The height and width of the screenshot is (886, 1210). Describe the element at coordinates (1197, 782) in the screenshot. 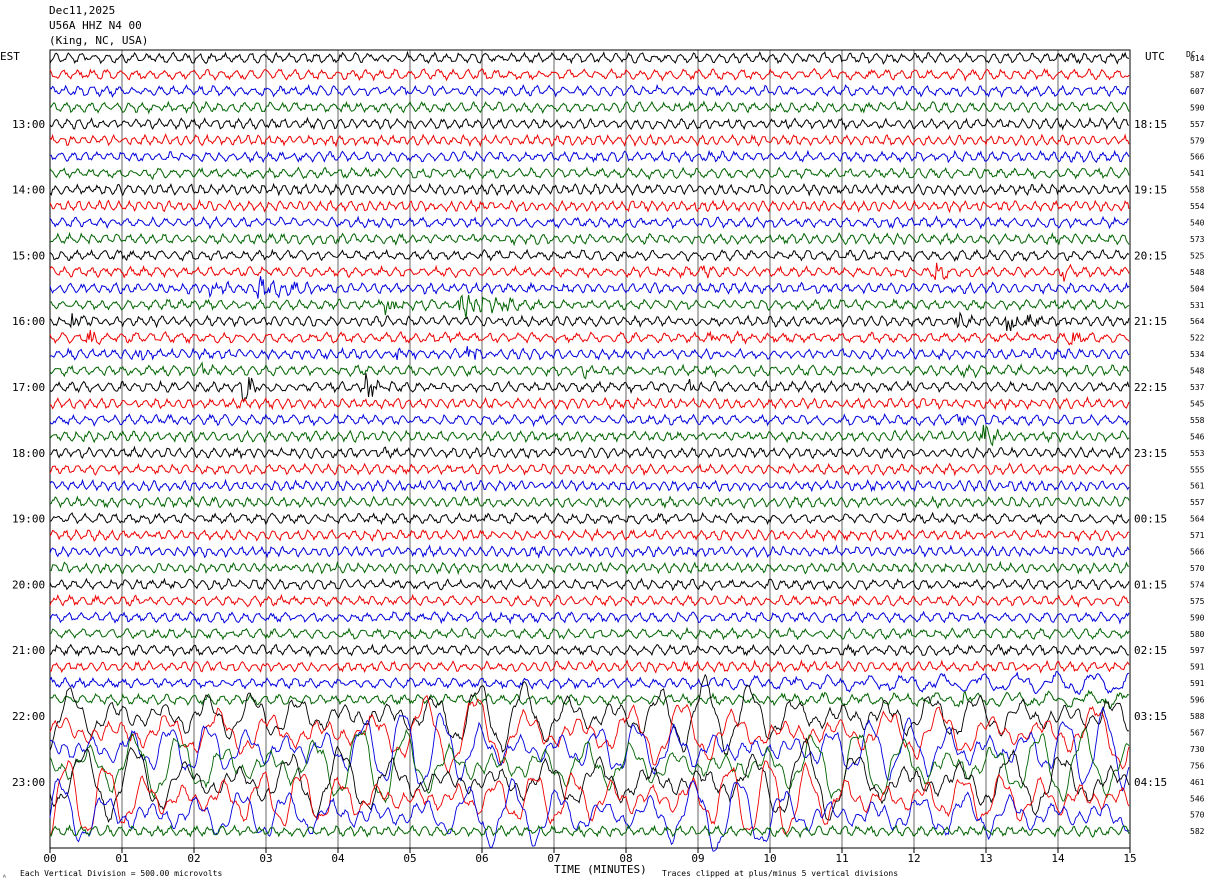

I see `dc-offset-label: 461` at that location.